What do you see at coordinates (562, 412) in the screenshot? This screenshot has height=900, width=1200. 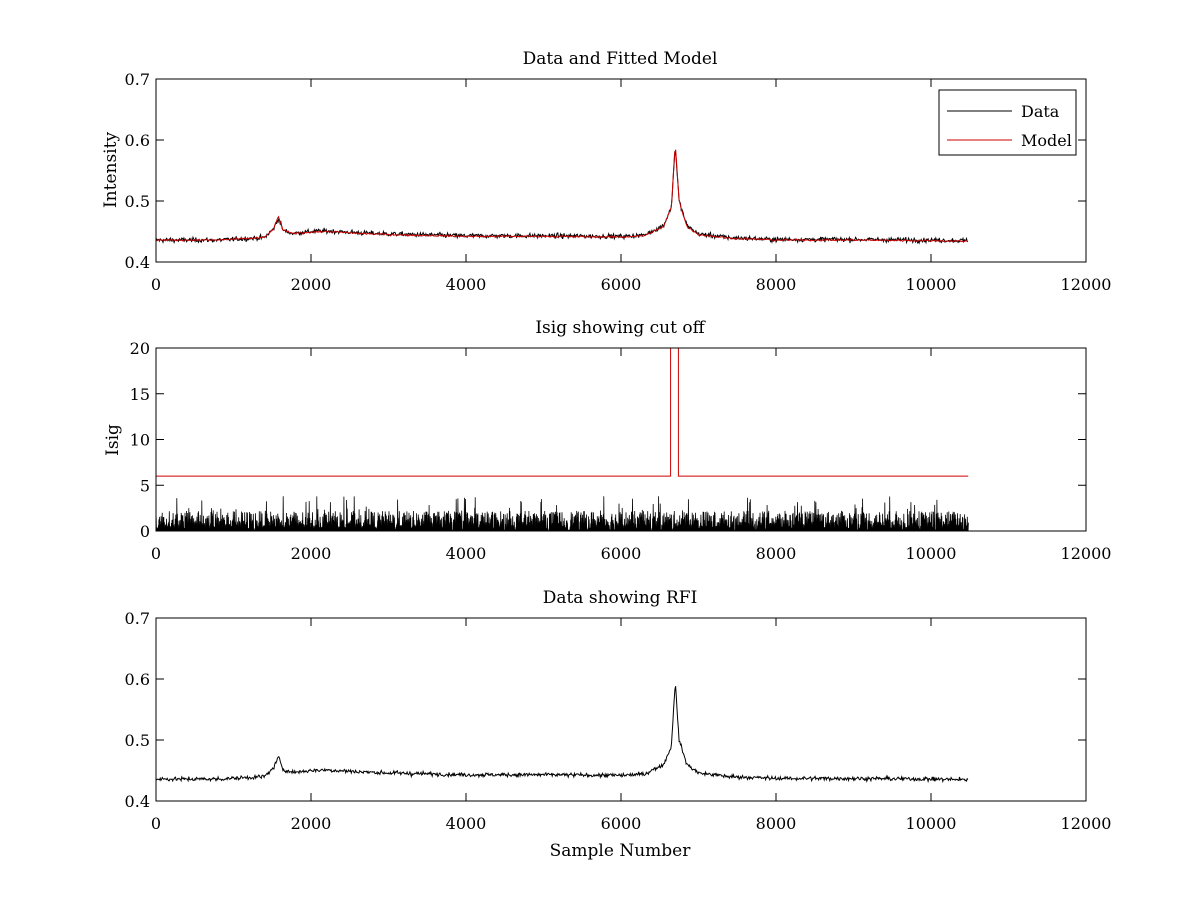 I see `series-cut-off` at bounding box center [562, 412].